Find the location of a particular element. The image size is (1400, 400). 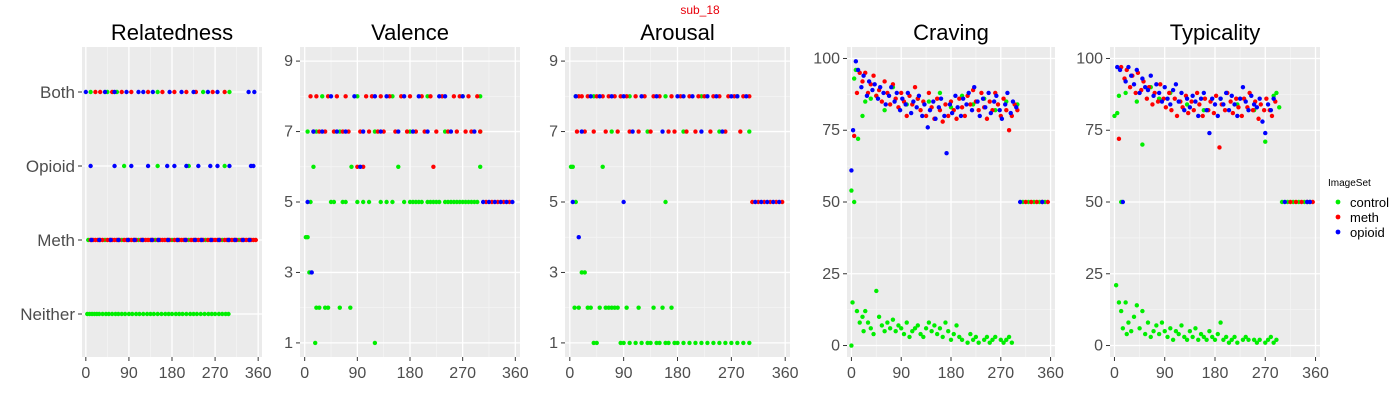

legend-label-meth: meth is located at coordinates (1364, 217).